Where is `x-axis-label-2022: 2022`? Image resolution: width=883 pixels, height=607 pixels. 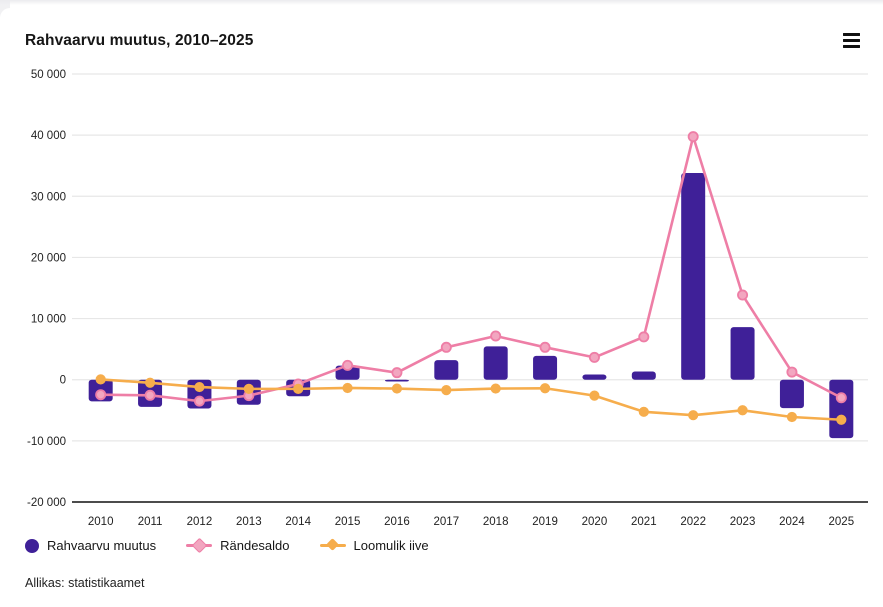
x-axis-label-2022: 2022 is located at coordinates (693, 522).